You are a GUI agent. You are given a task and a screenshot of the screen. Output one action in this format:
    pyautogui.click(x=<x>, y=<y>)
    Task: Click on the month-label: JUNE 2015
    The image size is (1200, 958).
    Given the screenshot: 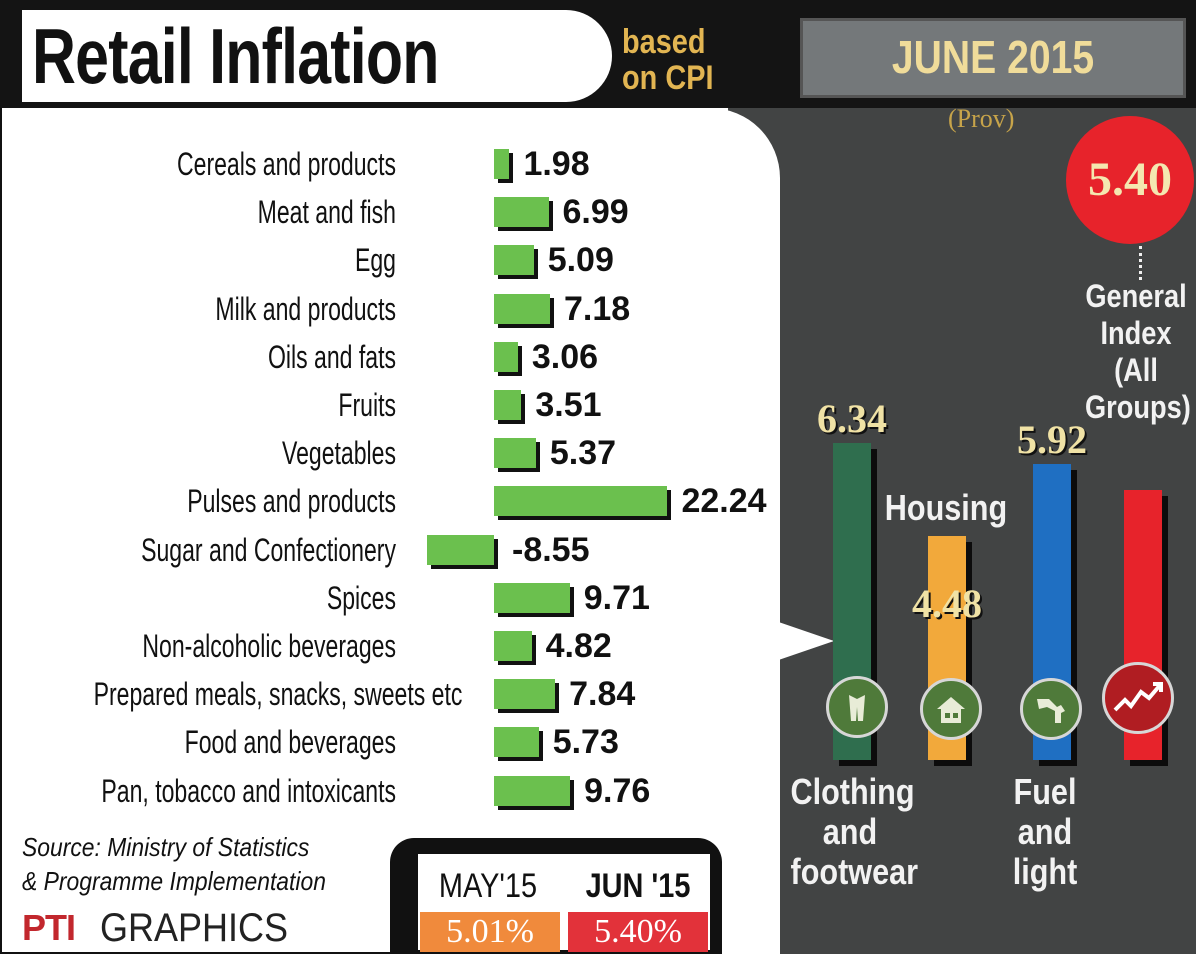 What is the action you would take?
    pyautogui.click(x=993, y=57)
    